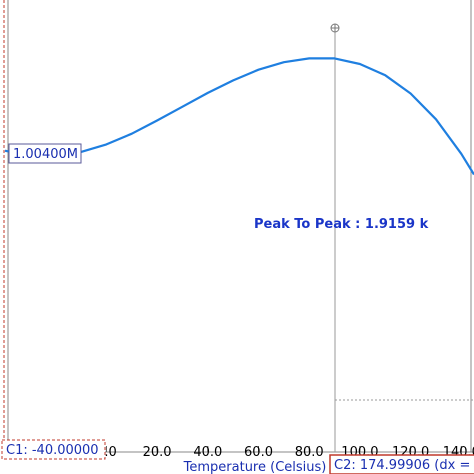  Describe the element at coordinates (341, 224) in the screenshot. I see `peak-to-peak-annotation: Peak To Peak : 1.9159 k` at that location.